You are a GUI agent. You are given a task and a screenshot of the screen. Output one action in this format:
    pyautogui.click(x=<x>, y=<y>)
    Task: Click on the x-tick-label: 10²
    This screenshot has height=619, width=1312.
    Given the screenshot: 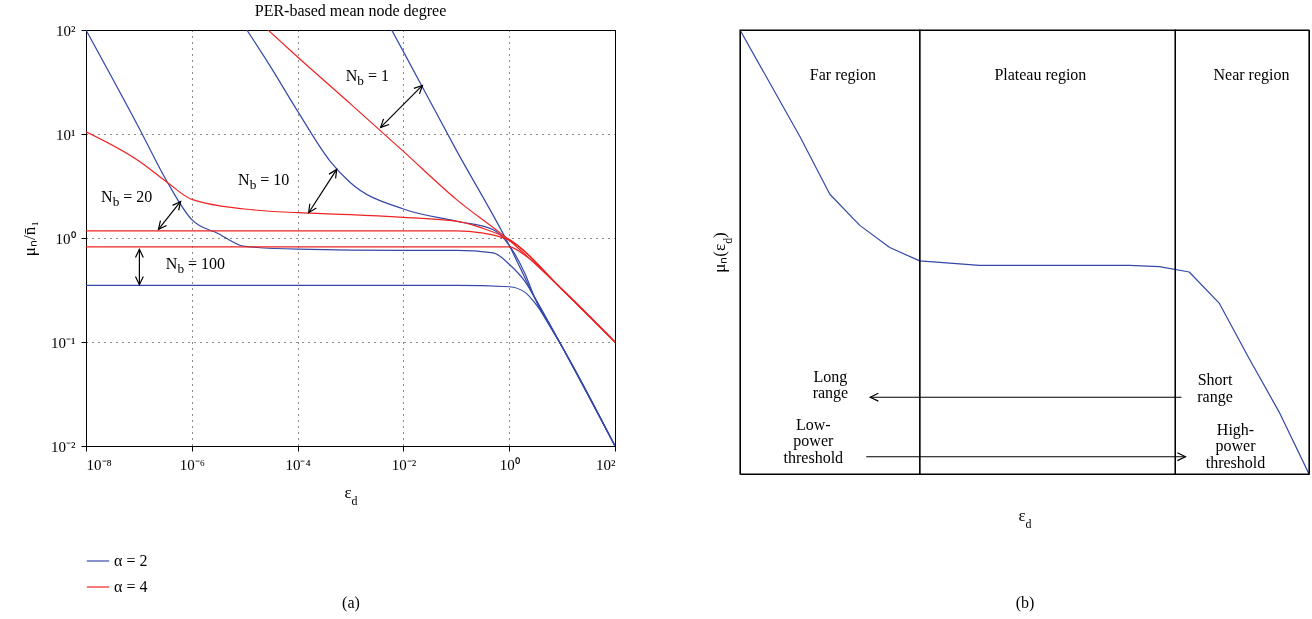 What is the action you would take?
    pyautogui.click(x=606, y=464)
    